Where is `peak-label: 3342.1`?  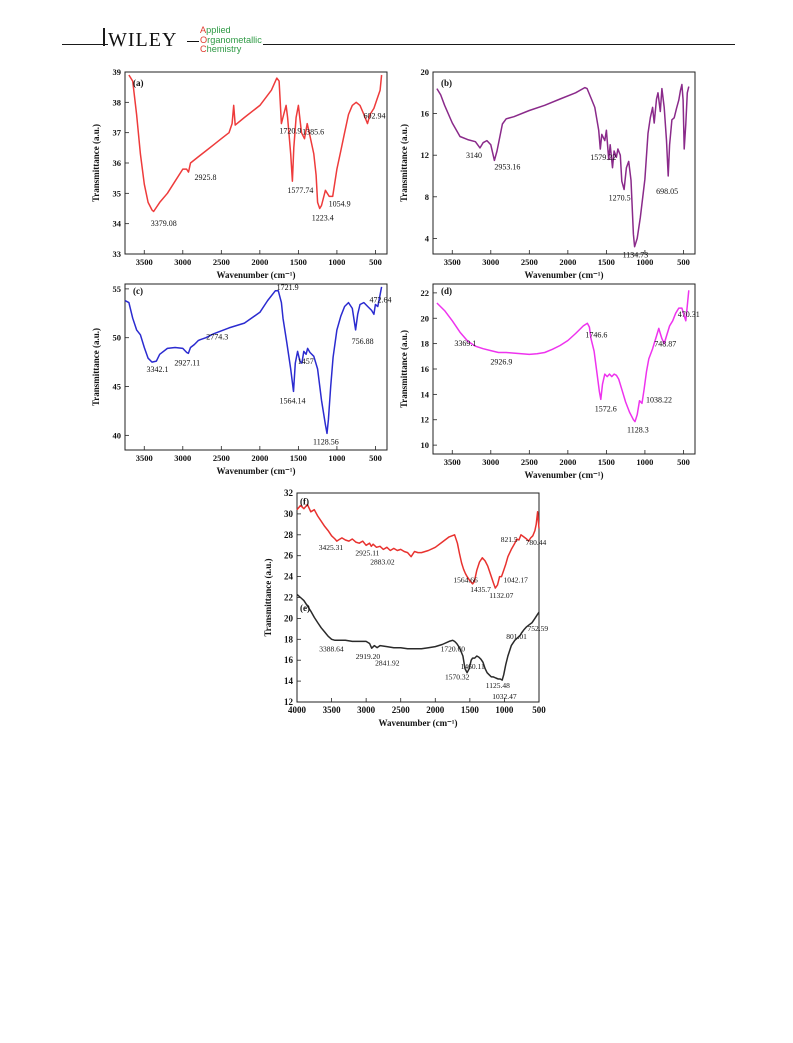 peak-label: 3342.1 is located at coordinates (157, 369).